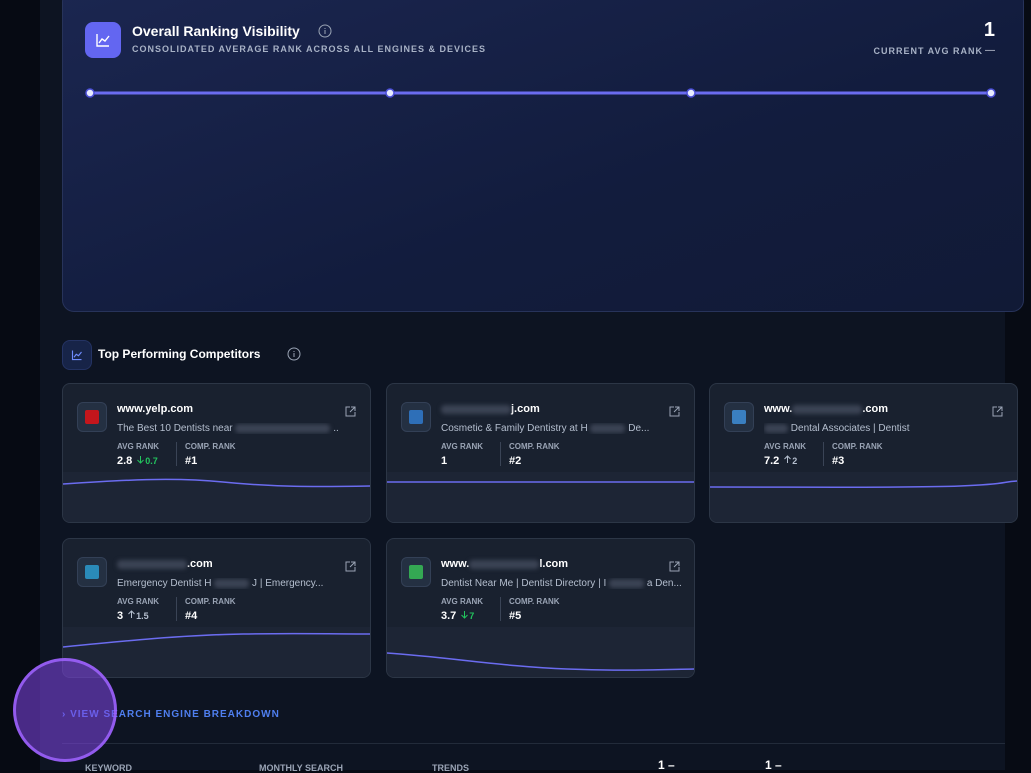 The width and height of the screenshot is (1031, 773). I want to click on table-header: MONTHLY SEARCH, so click(301, 768).